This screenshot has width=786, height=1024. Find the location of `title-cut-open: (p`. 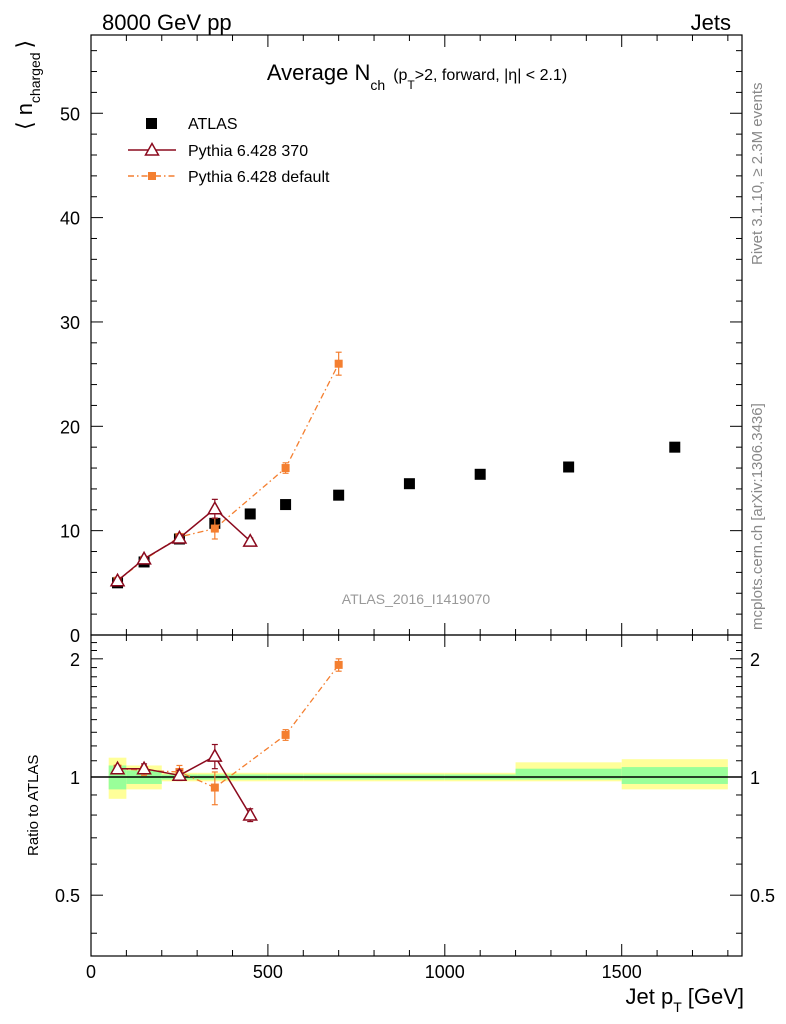

title-cut-open: (p is located at coordinates (400, 75).